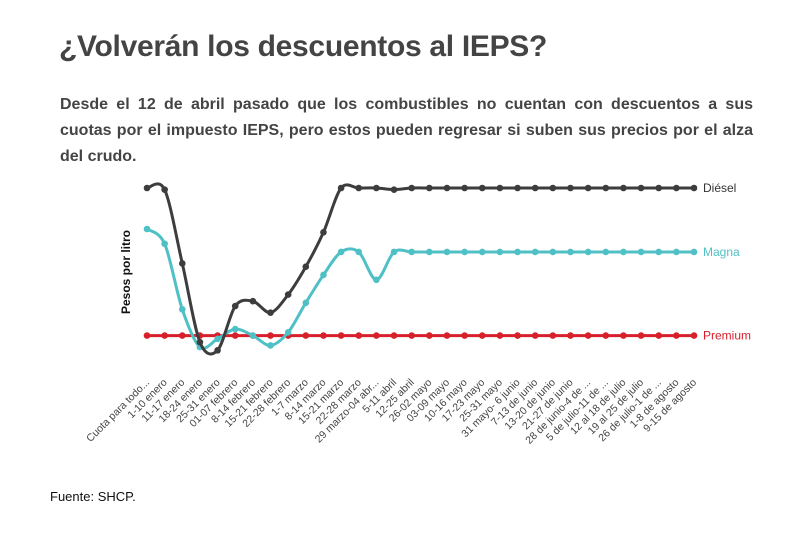 The image size is (800, 542). Describe the element at coordinates (93, 496) in the screenshot. I see `source-note: Fuente: SHCP.` at that location.